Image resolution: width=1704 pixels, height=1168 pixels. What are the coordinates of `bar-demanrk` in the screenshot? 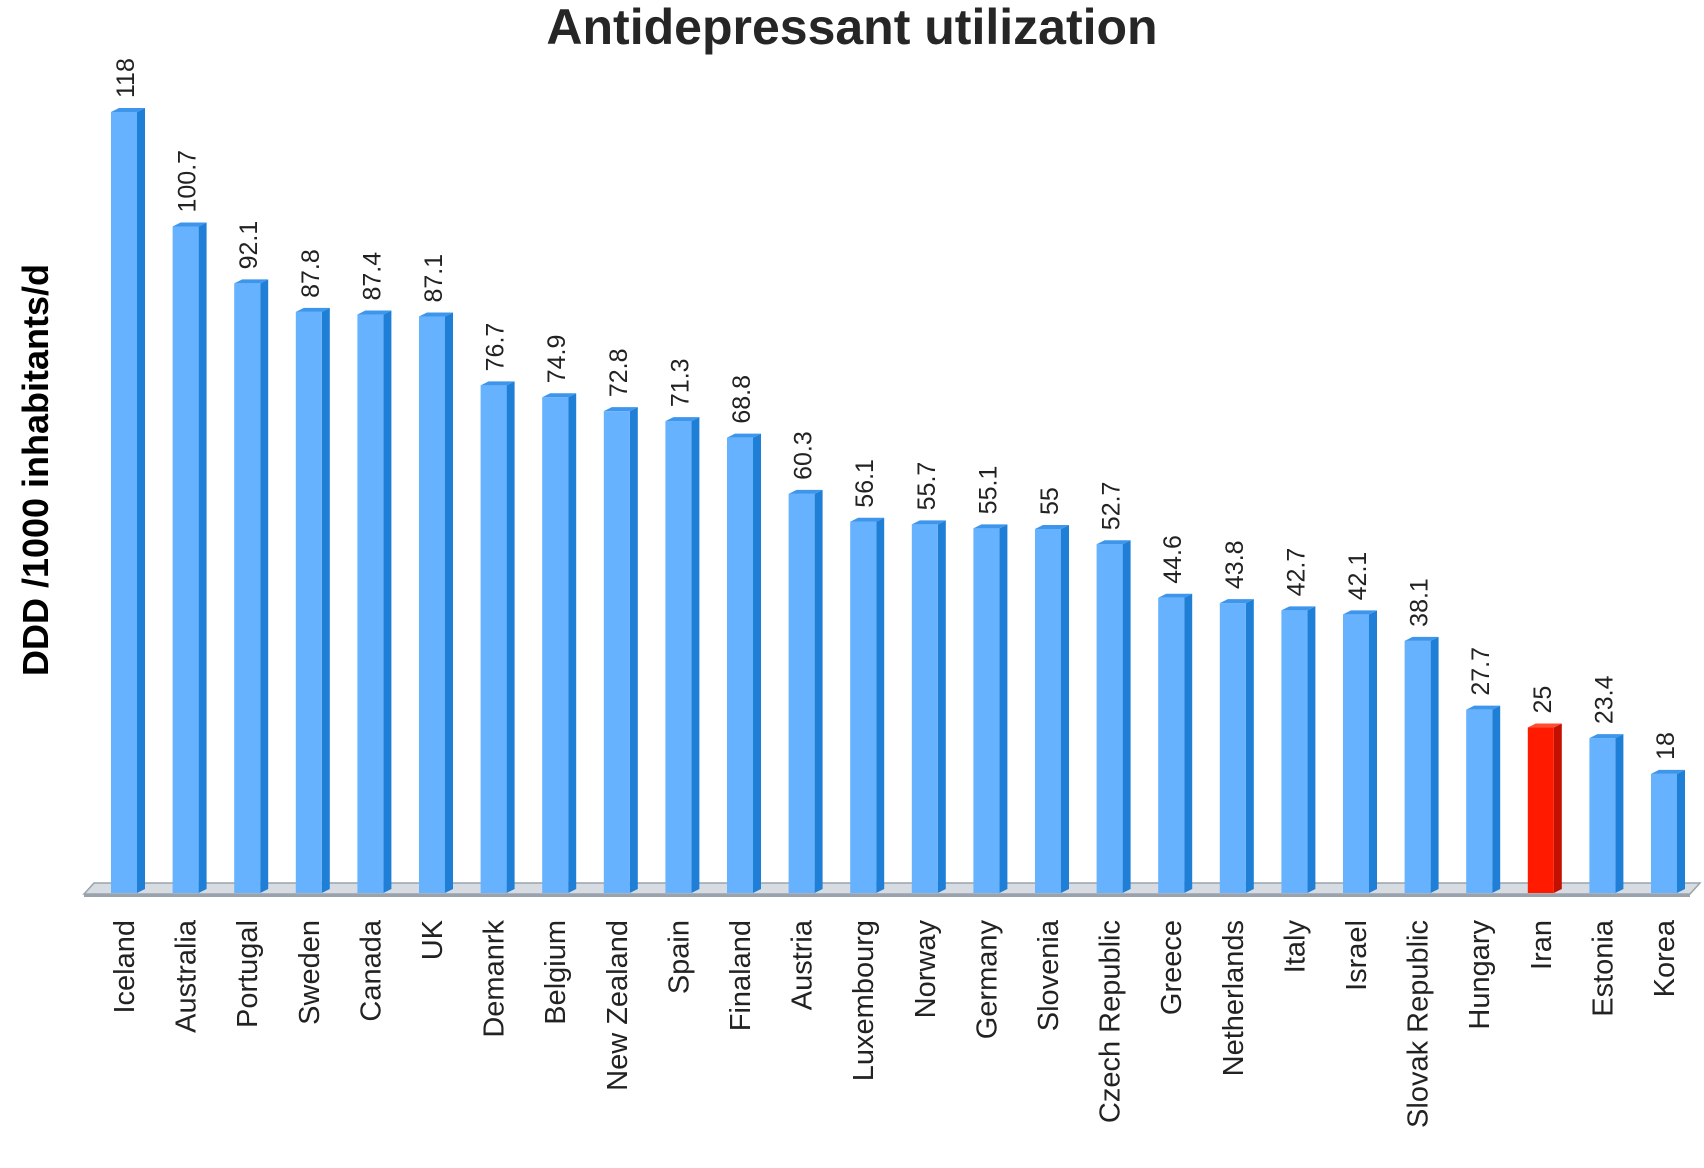 It's located at (497, 637).